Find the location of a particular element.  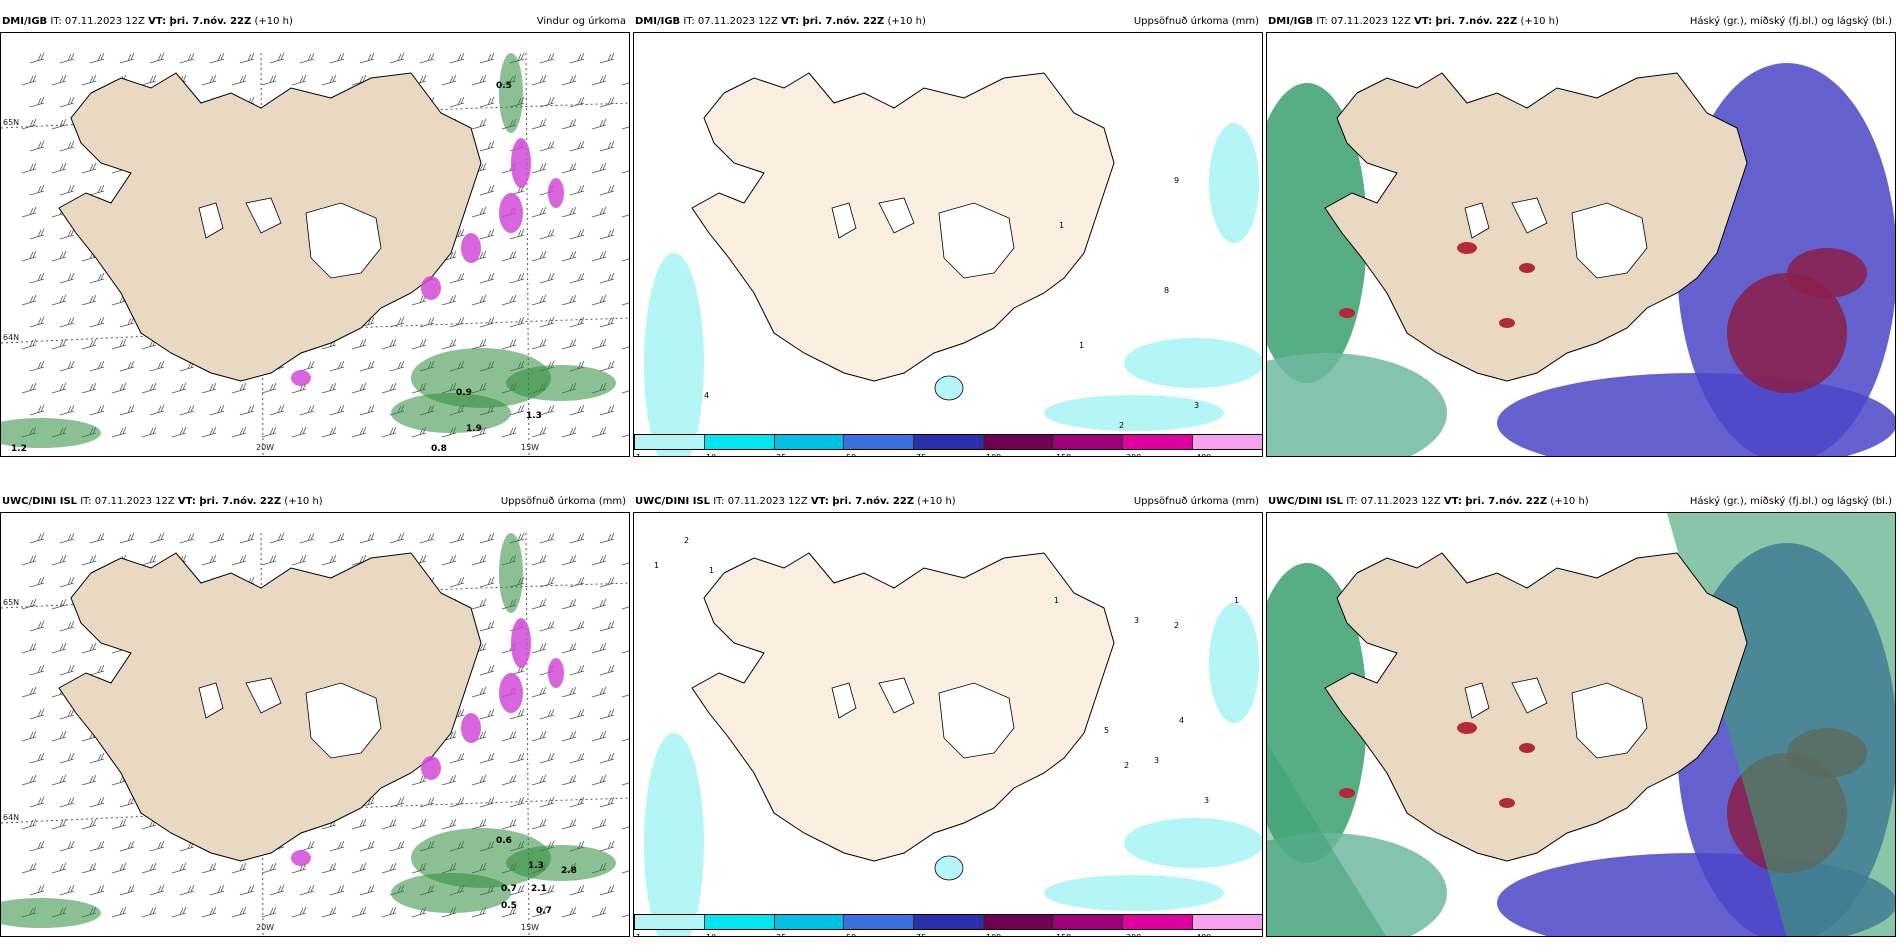

precip-value-label: 4 is located at coordinates (1181, 720).